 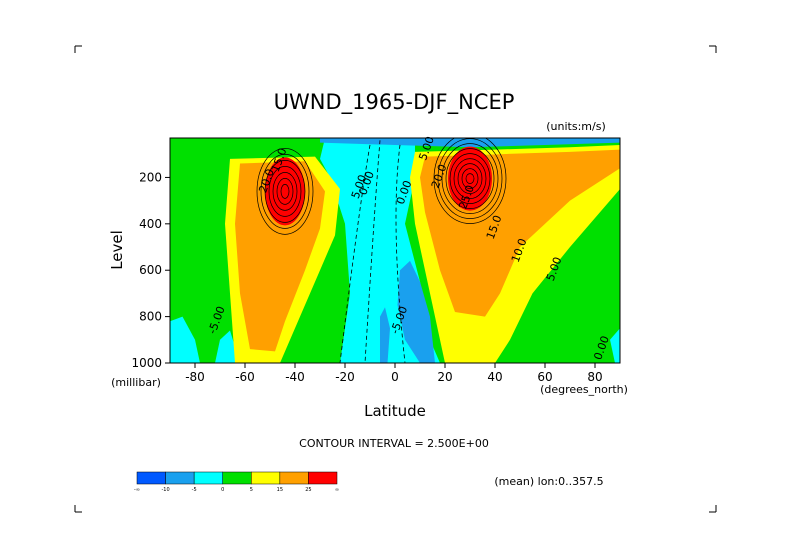 I want to click on contour-interval-text: CONTOUR INTERVAL = 2.500E+00, so click(x=394, y=443).